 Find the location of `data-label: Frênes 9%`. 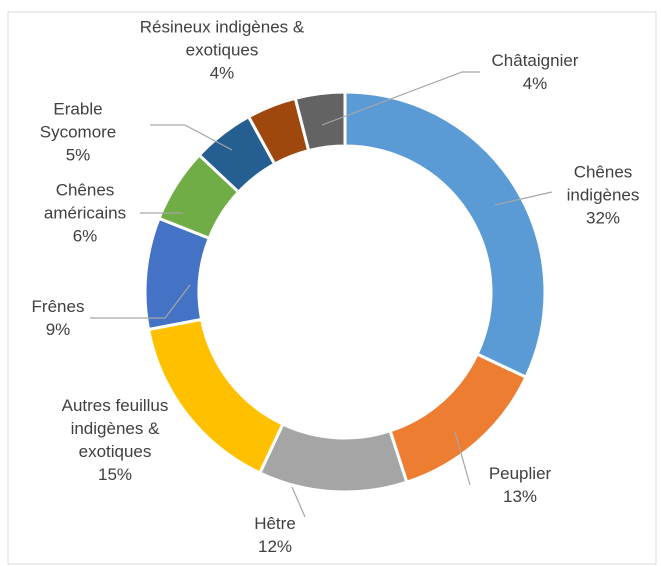

data-label: Frênes 9% is located at coordinates (58, 318).